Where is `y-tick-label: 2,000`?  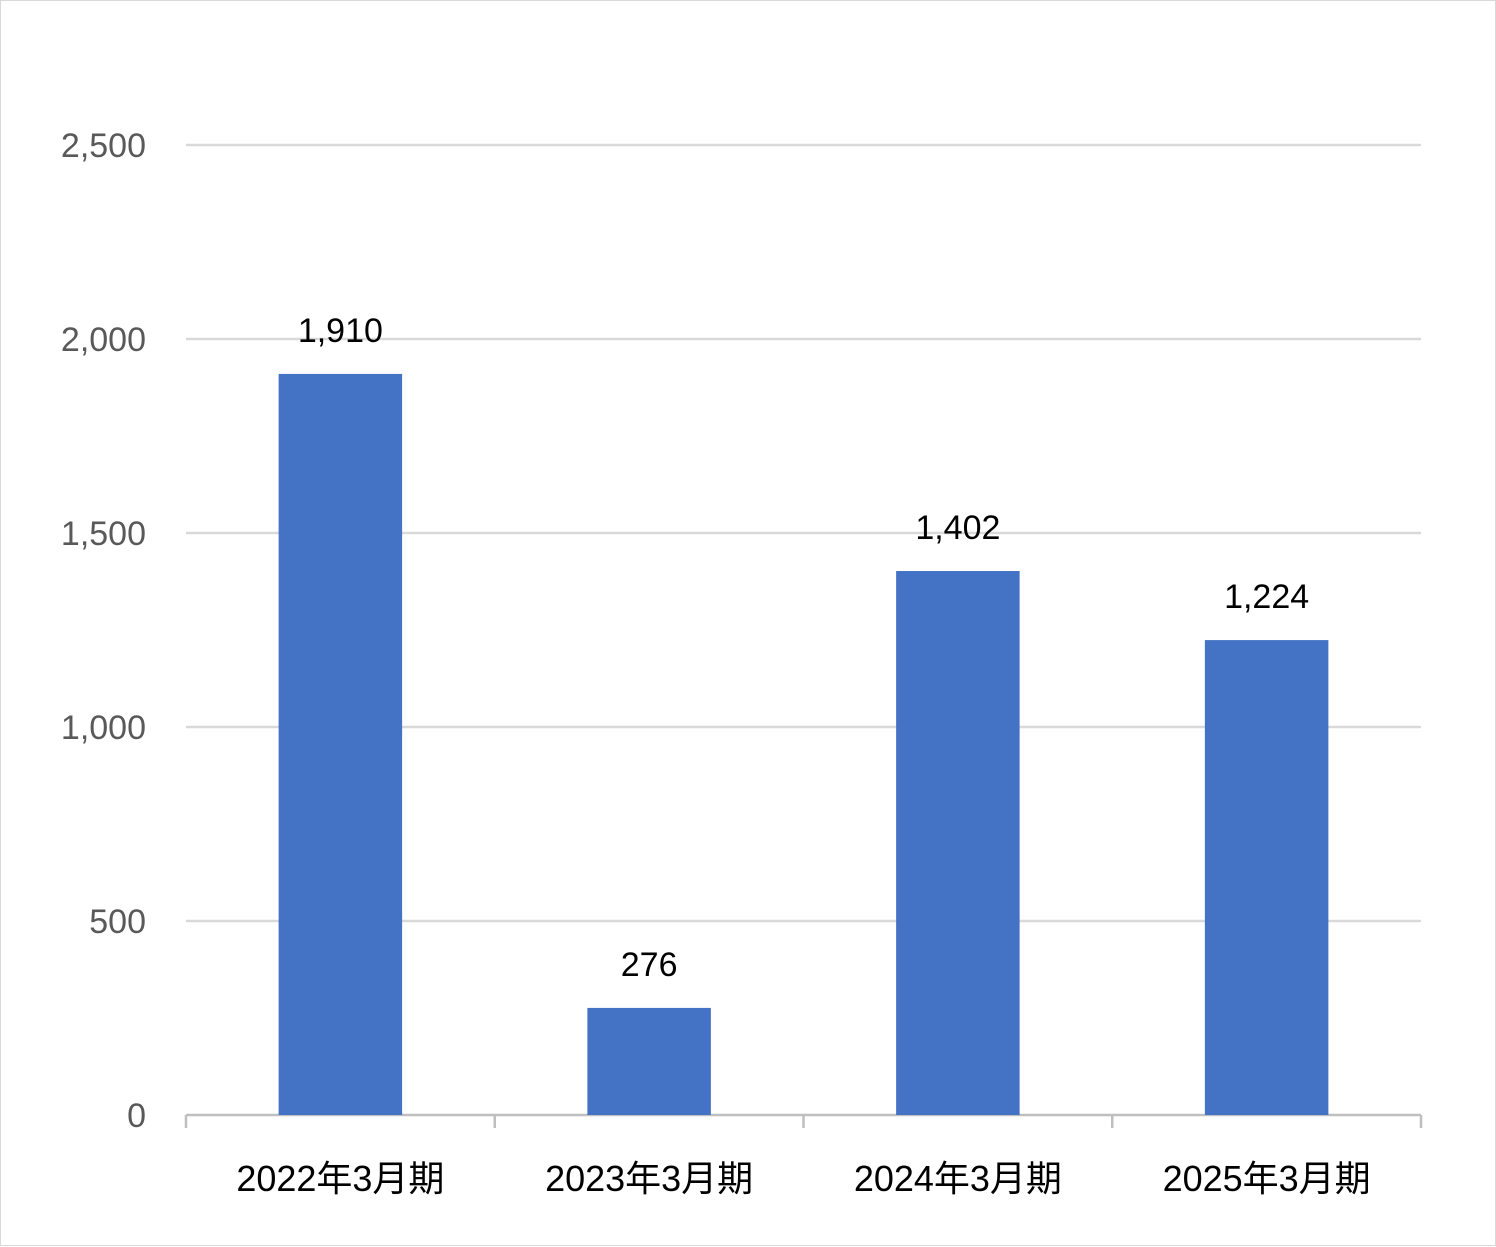 y-tick-label: 2,000 is located at coordinates (103, 340).